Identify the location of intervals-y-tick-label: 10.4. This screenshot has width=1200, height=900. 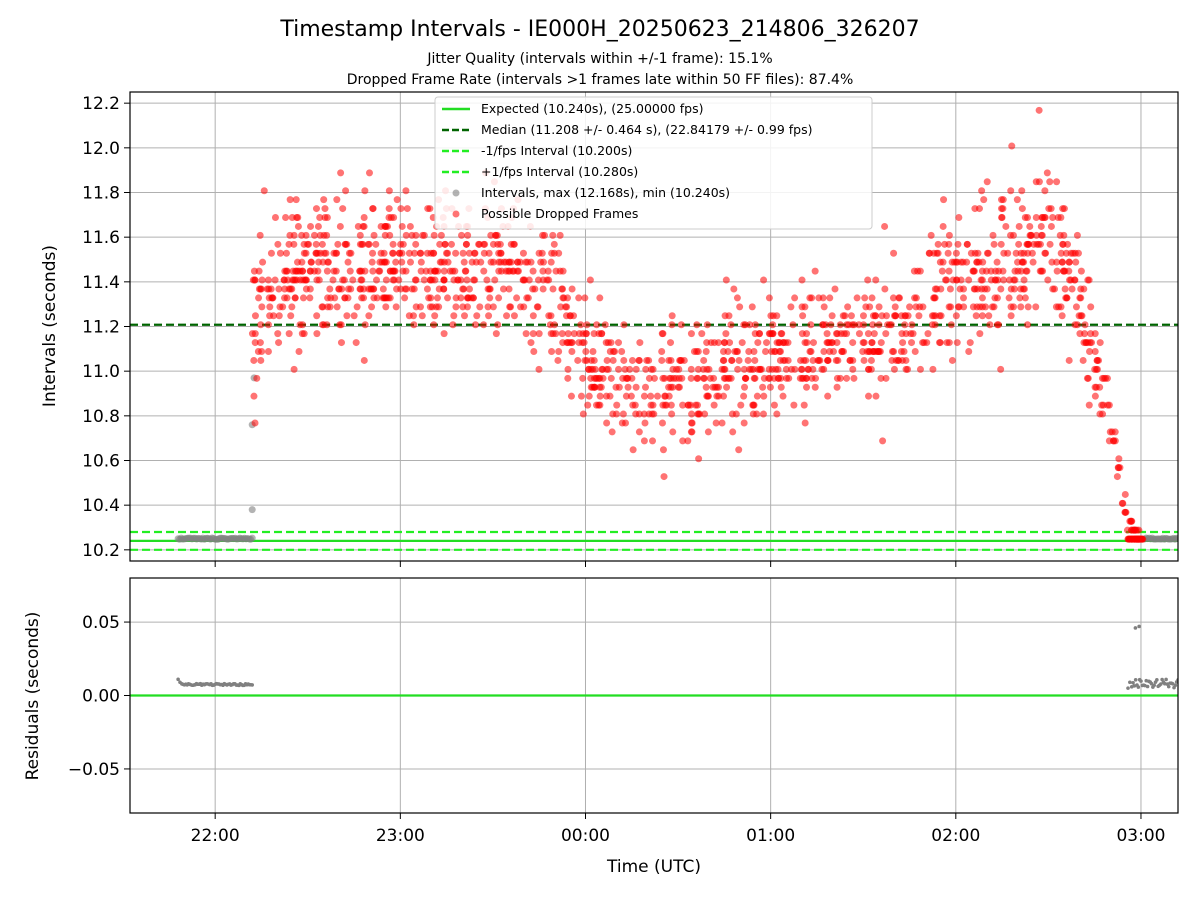
(101, 506).